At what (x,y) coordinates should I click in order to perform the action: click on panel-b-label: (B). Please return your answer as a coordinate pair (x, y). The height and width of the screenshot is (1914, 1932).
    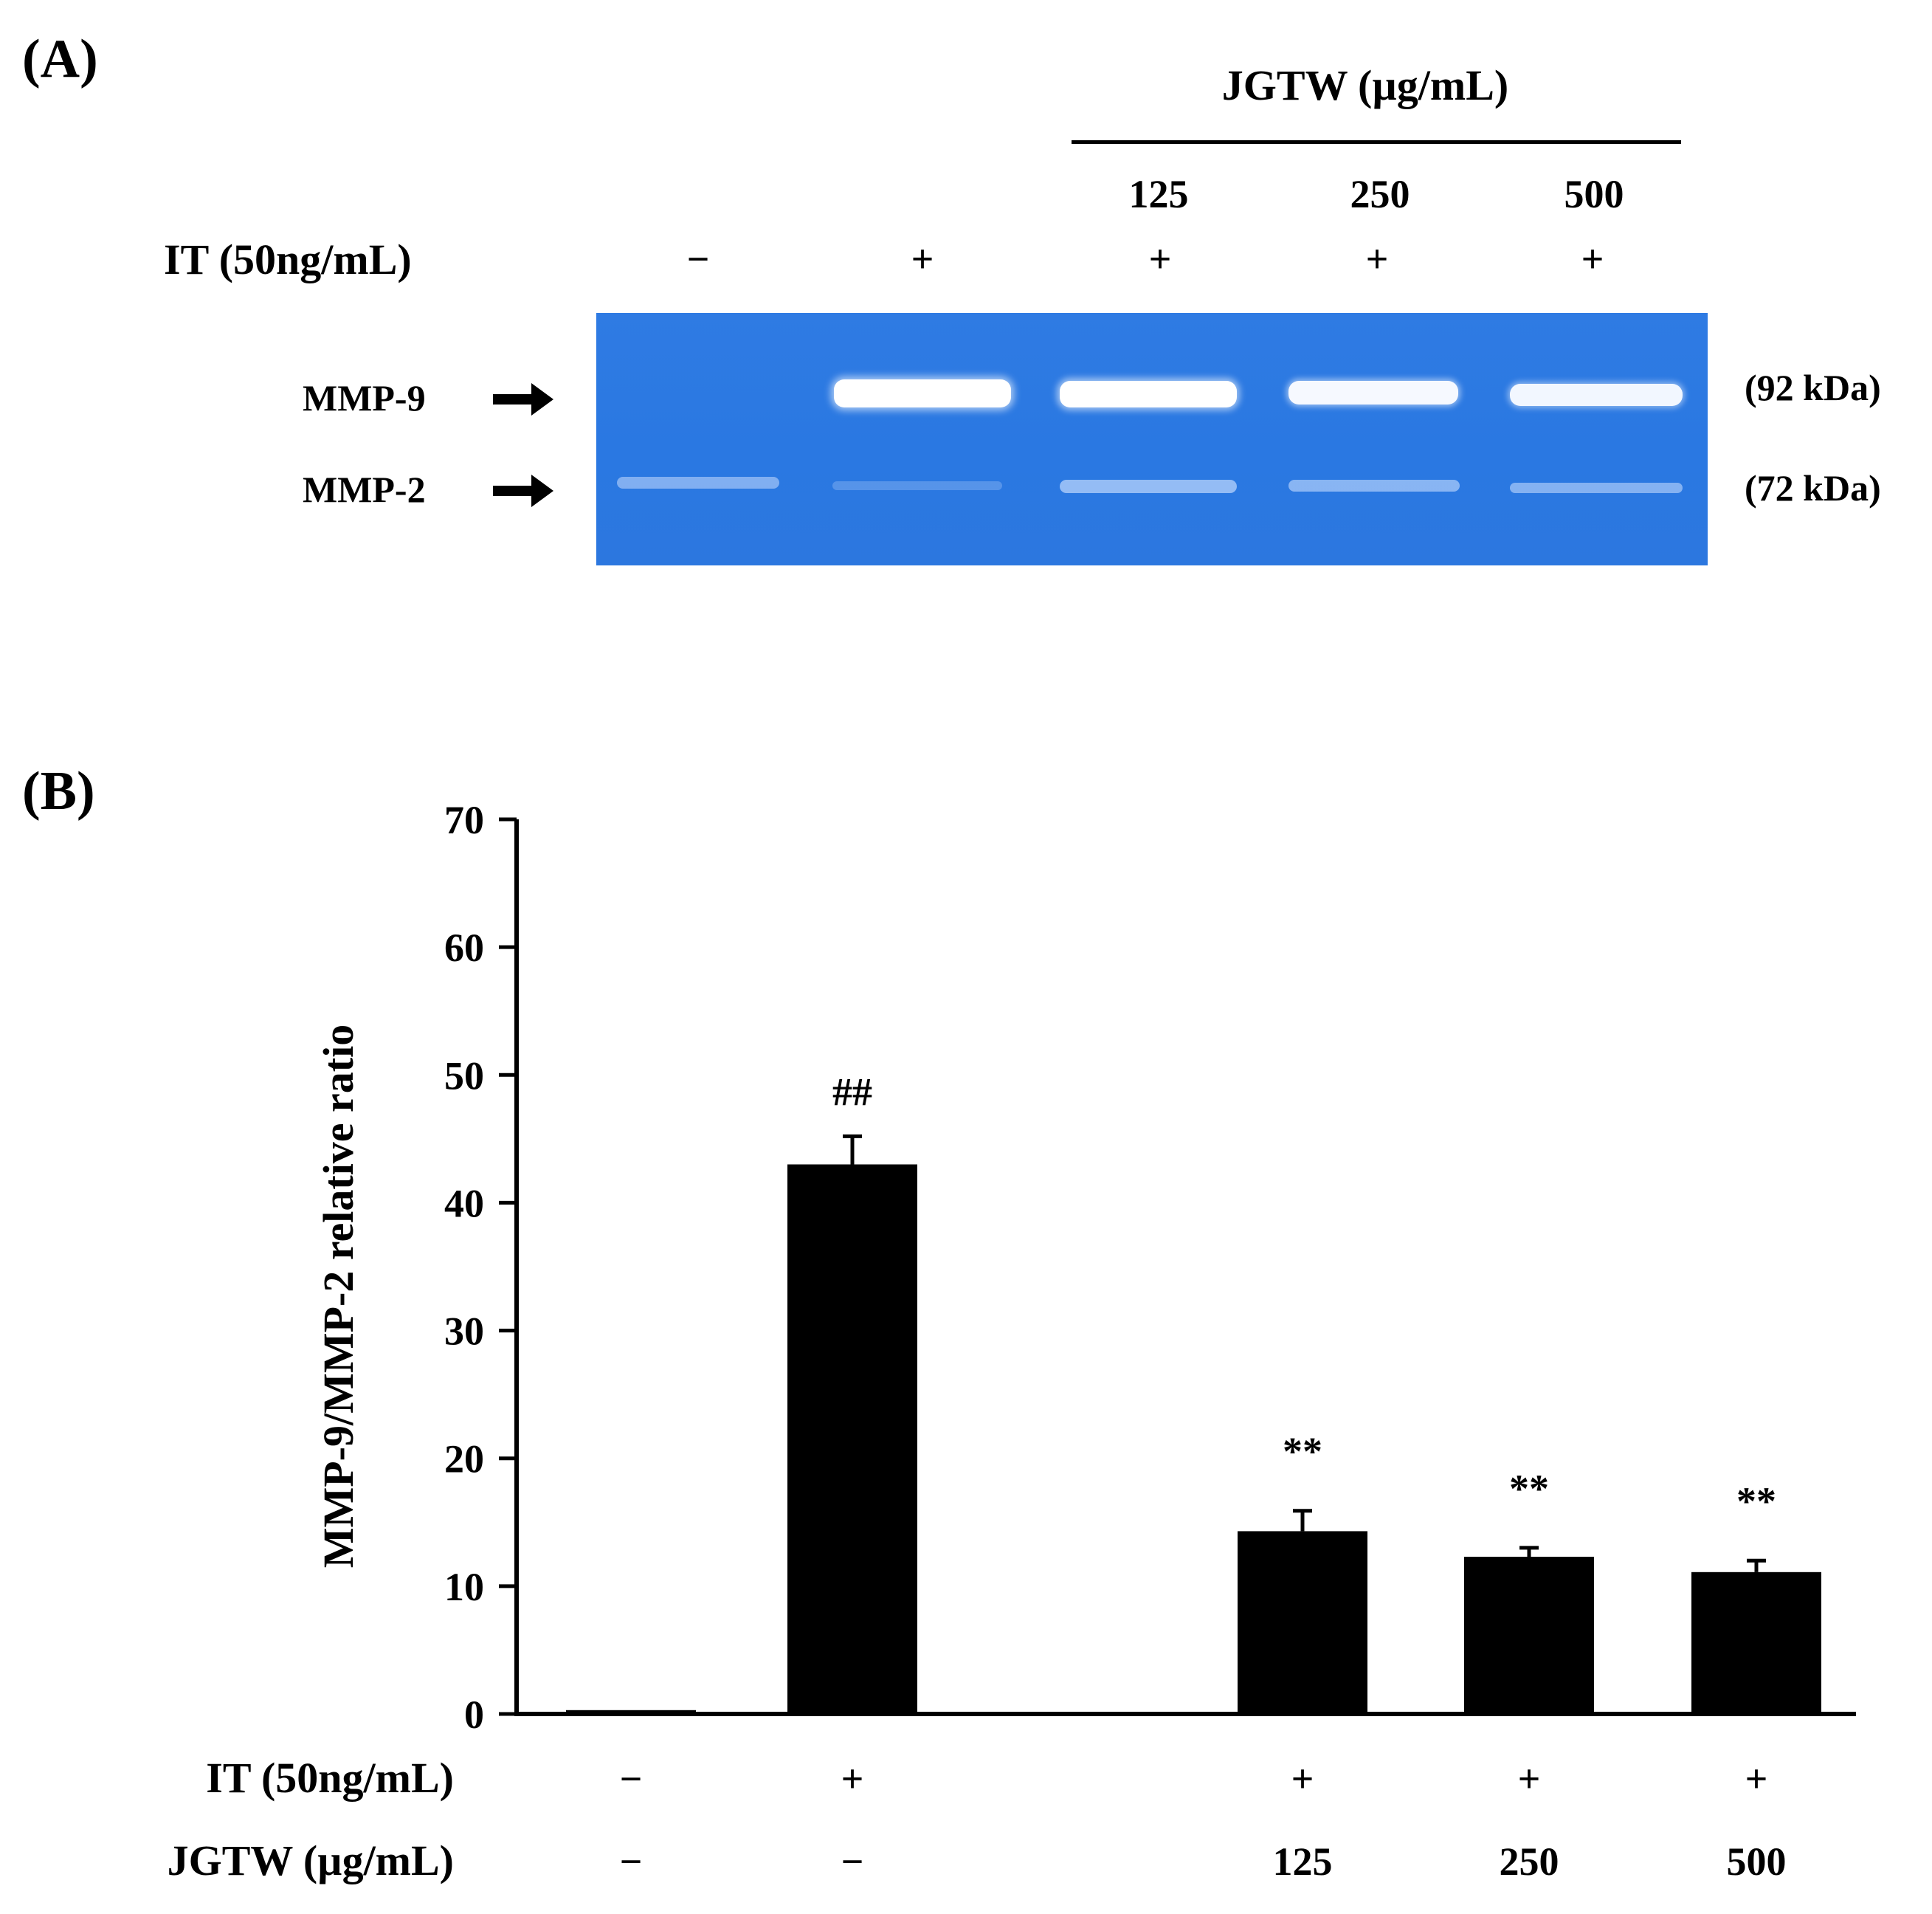
    Looking at the image, I should click on (58, 792).